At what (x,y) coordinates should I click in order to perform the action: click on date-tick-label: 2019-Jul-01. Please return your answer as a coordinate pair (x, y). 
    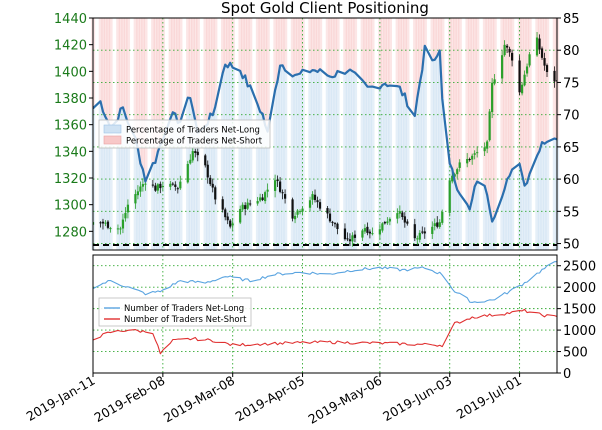
    Looking at the image, I should click on (489, 397).